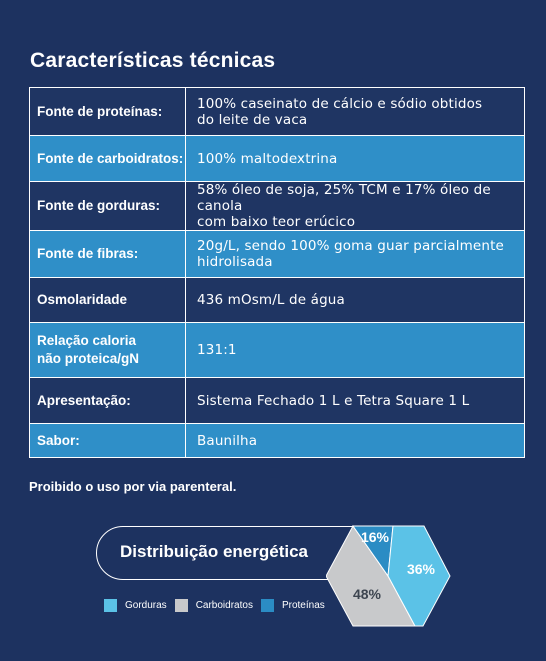  I want to click on spec-row: Sabor: Baunilha, so click(277, 440).